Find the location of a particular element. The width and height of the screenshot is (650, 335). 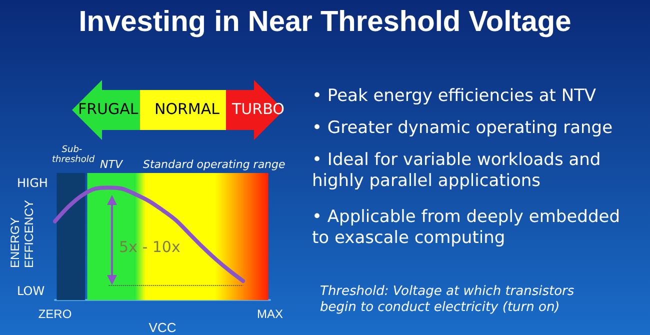

text: NTV is located at coordinates (111, 165).